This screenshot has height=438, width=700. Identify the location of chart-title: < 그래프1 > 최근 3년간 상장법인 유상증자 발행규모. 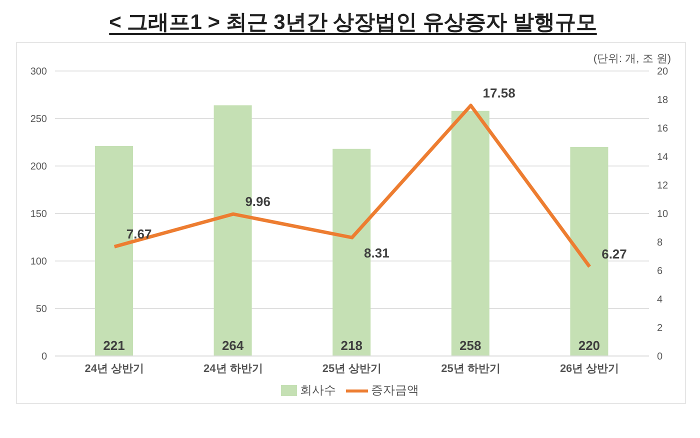
(353, 22).